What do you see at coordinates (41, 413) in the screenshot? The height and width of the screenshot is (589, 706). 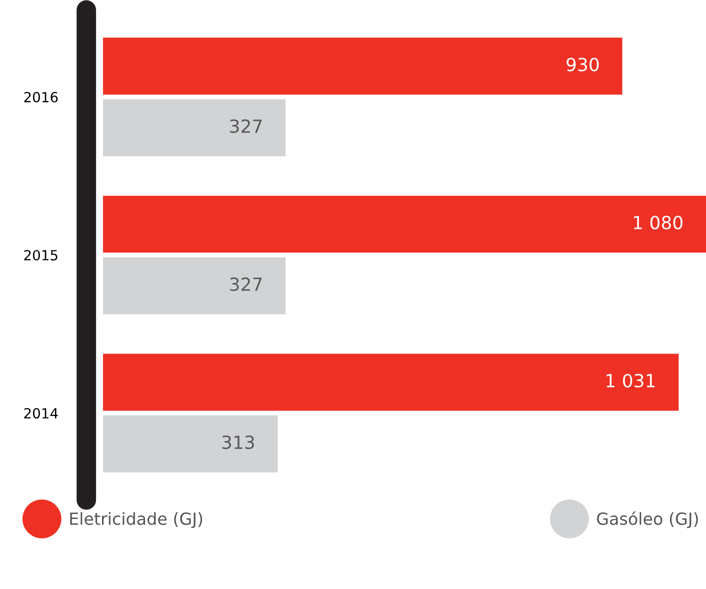 I see `y-tick-label: 2014` at bounding box center [41, 413].